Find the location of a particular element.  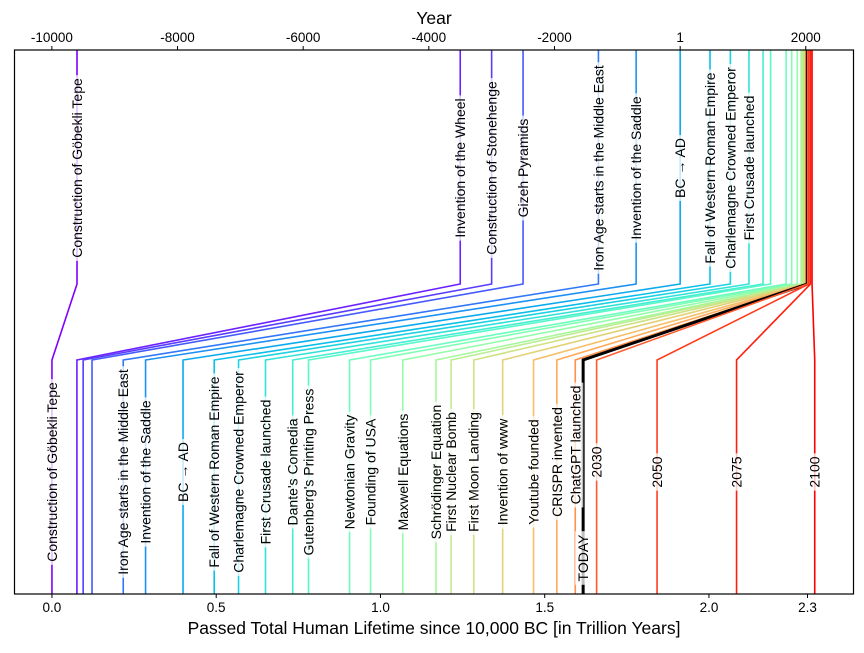

event-label-text: First Nuclear Bomb is located at coordinates (451, 472).